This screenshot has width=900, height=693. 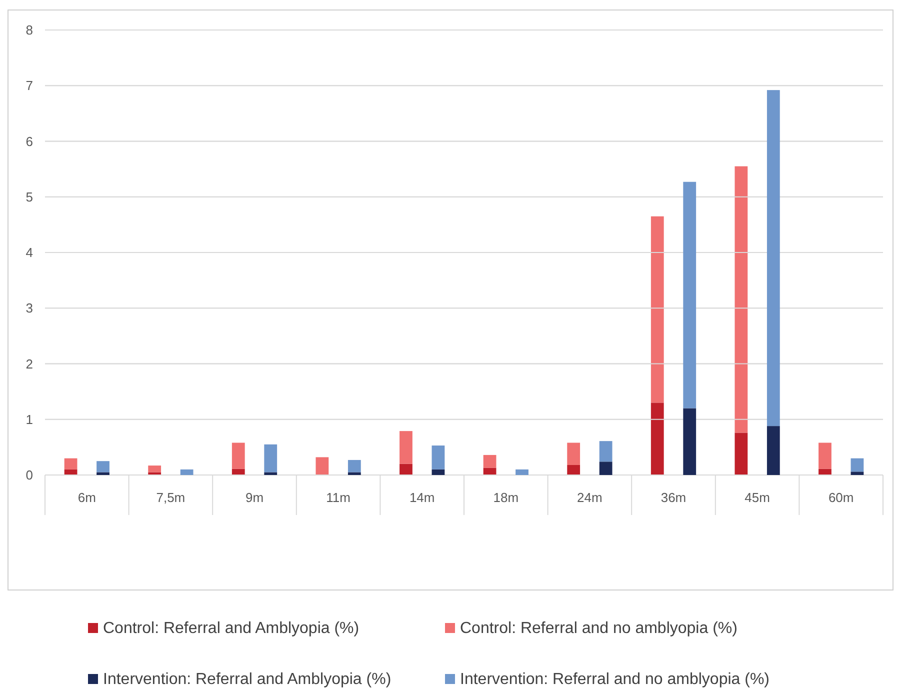 I want to click on x-tick-label: 36m, so click(x=673, y=497).